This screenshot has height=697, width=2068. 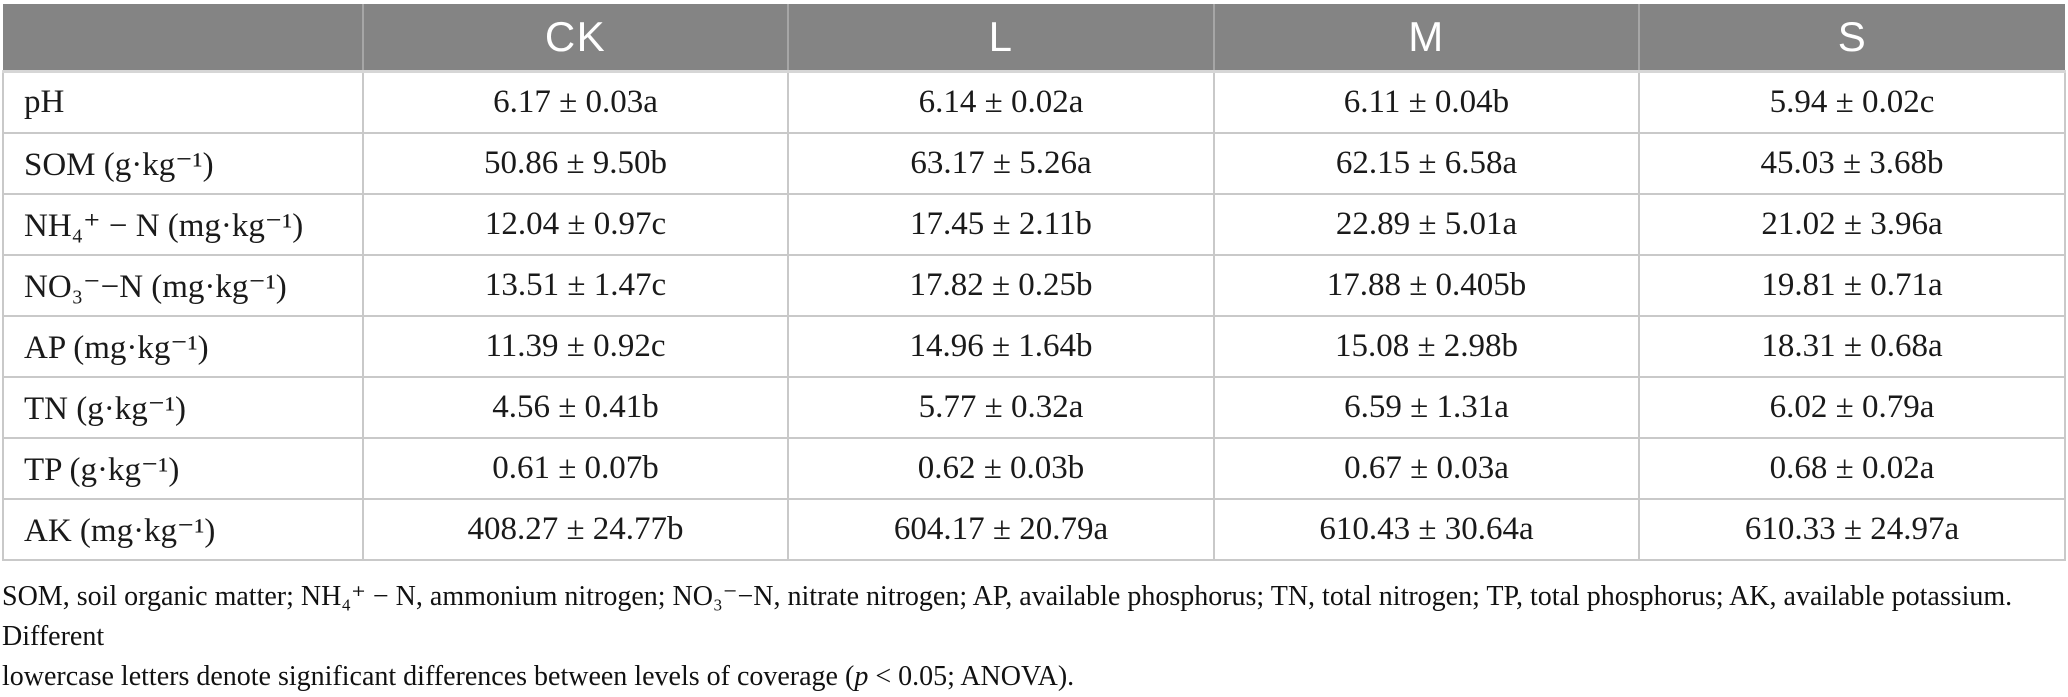 What do you see at coordinates (575, 163) in the screenshot?
I see `value-cell: 50.86 ± 9.50b` at bounding box center [575, 163].